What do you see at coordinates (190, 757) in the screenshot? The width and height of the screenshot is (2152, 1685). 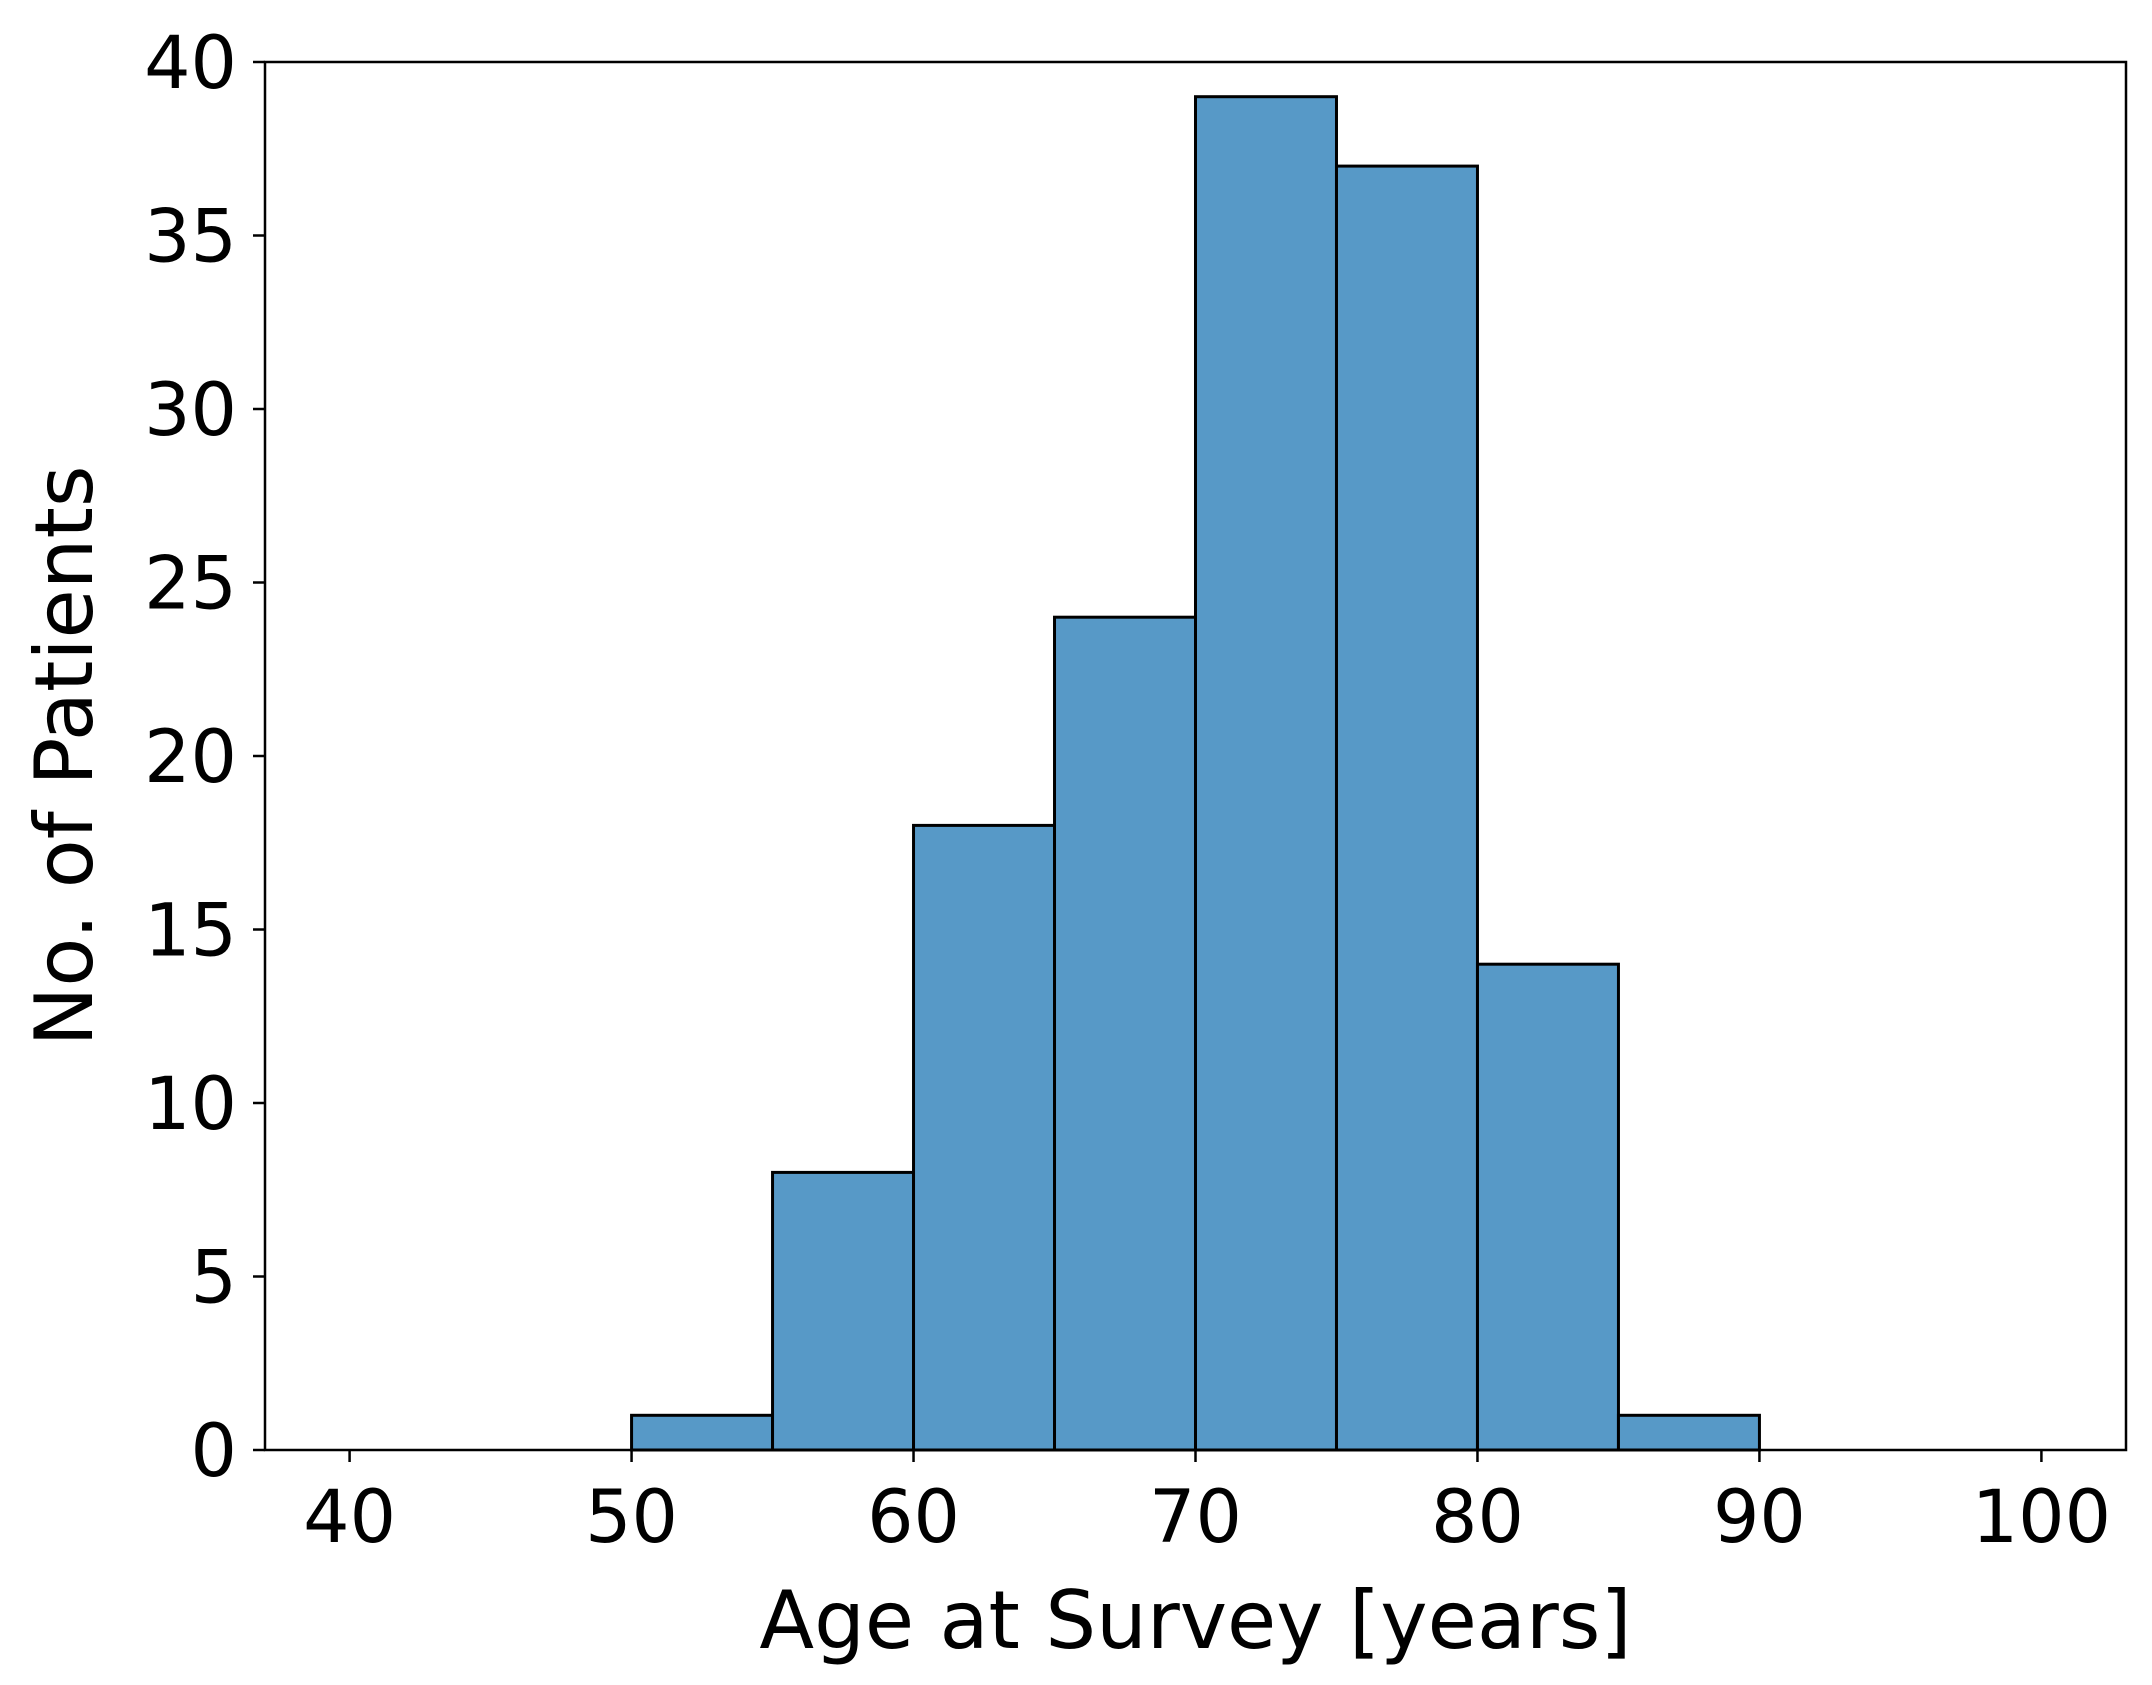 I see `y-tick-label: 20` at bounding box center [190, 757].